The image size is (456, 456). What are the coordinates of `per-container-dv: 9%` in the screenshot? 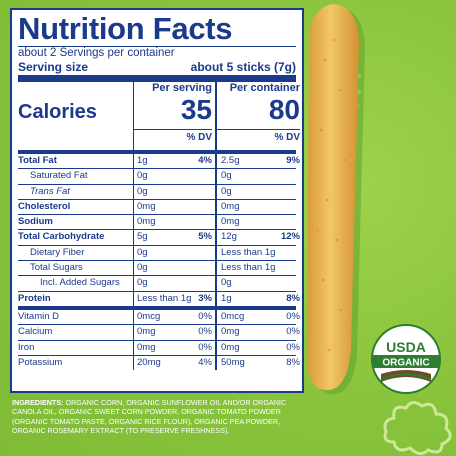 It's located at (293, 160).